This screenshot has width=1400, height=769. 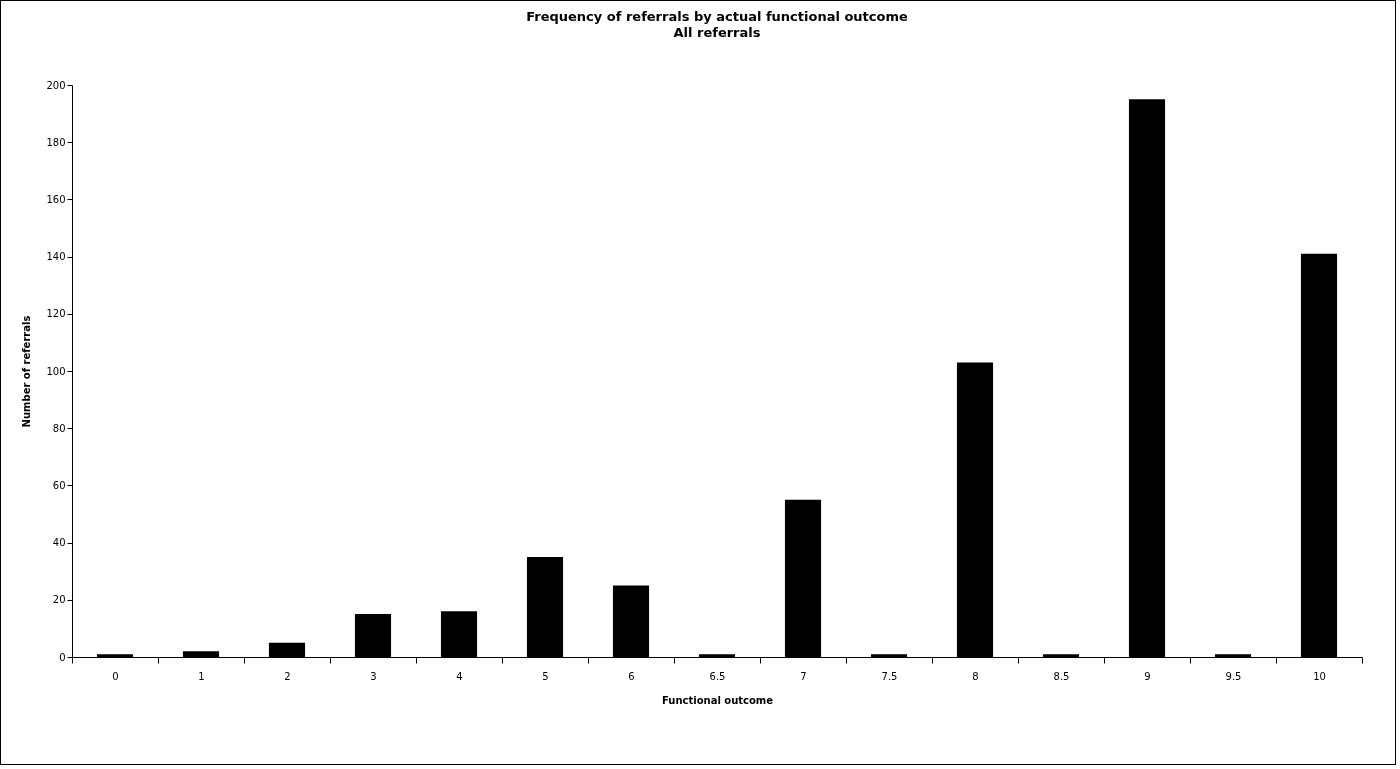 What do you see at coordinates (115, 676) in the screenshot?
I see `x-tick-label: 0` at bounding box center [115, 676].